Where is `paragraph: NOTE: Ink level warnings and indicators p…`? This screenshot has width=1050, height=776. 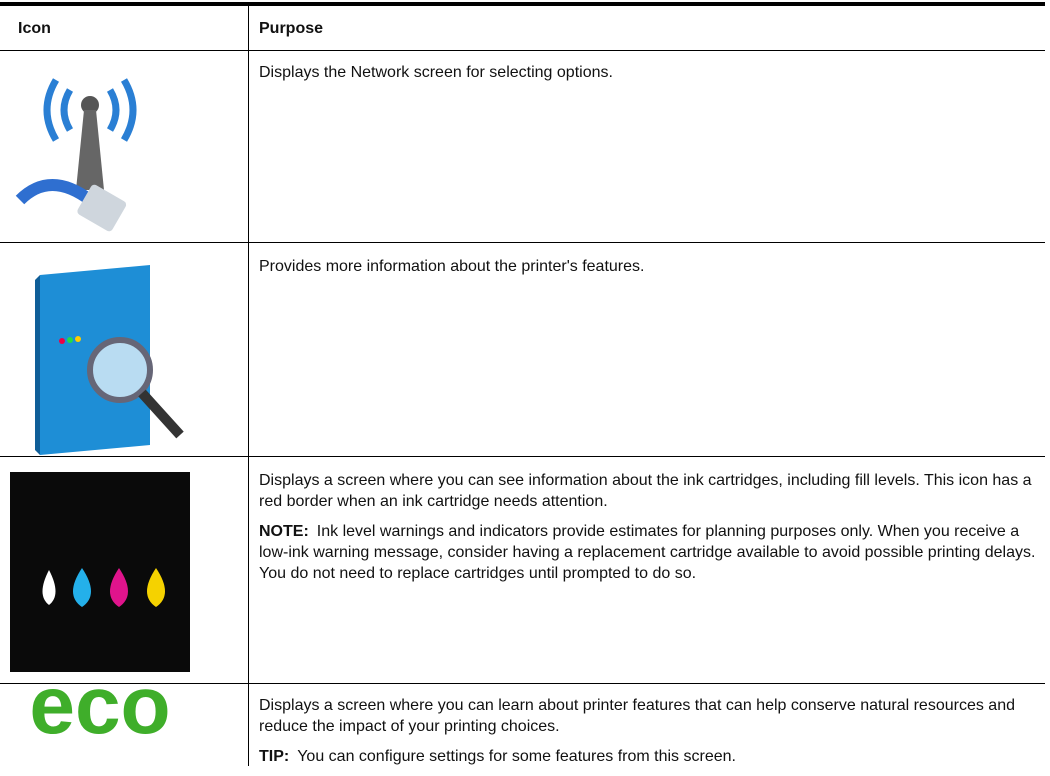
paragraph: NOTE: Ink level warnings and indicators p… is located at coordinates (648, 552).